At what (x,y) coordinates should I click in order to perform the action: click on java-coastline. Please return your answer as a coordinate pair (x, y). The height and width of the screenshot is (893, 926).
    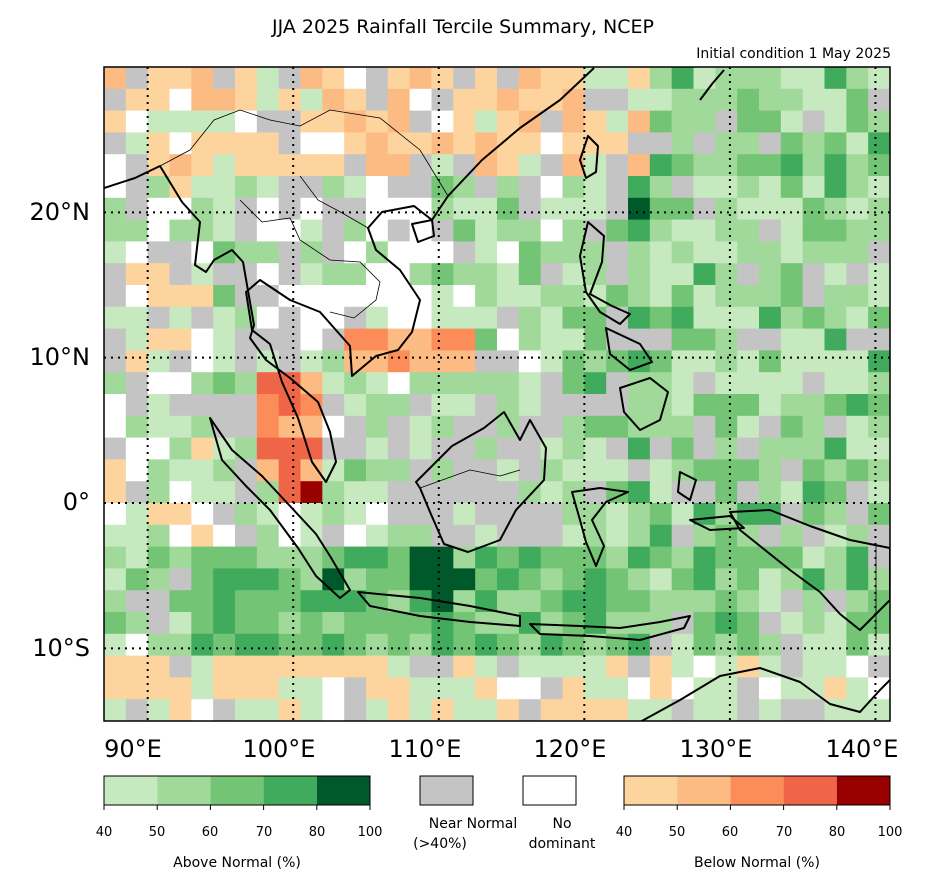
    Looking at the image, I should click on (439, 609).